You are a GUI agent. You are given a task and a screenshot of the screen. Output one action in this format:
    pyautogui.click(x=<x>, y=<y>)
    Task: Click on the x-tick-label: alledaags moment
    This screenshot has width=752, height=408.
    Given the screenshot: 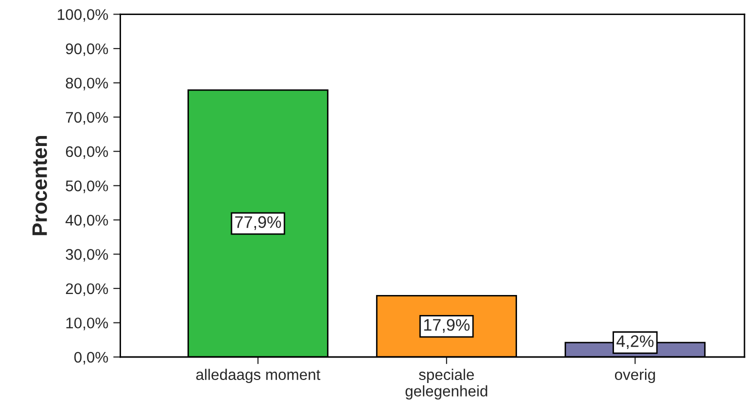 What is the action you would take?
    pyautogui.click(x=258, y=376)
    